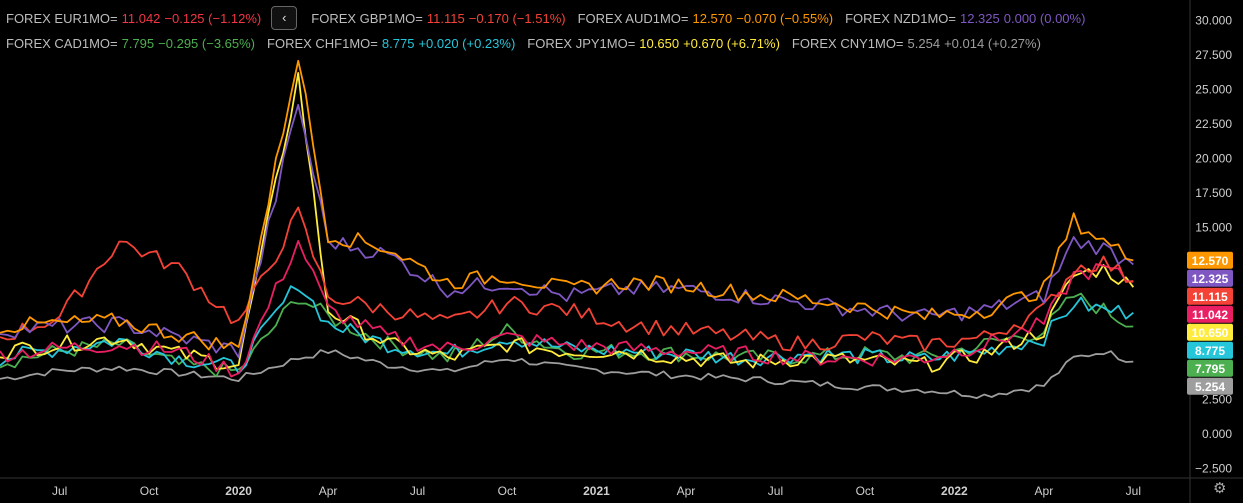 The width and height of the screenshot is (1243, 503). I want to click on legend-value: 7.795, so click(138, 43).